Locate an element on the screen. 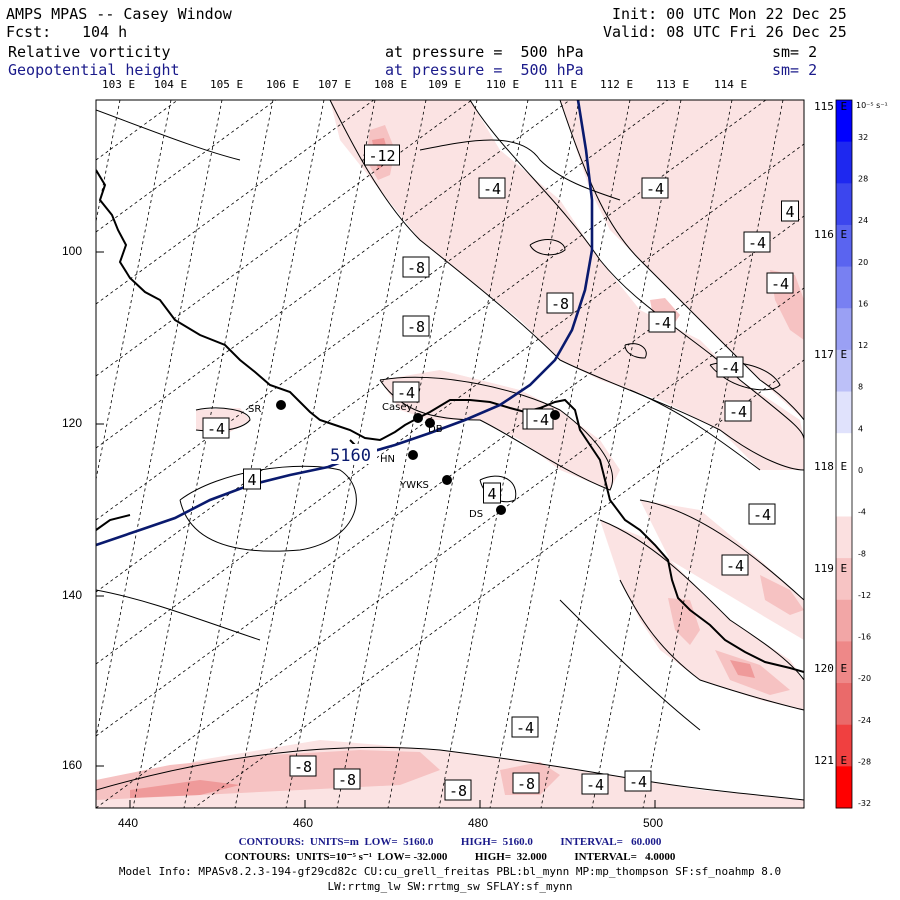 Image resolution: width=900 pixels, height=900 pixels. y-tick-label: 140 is located at coordinates (72, 595).